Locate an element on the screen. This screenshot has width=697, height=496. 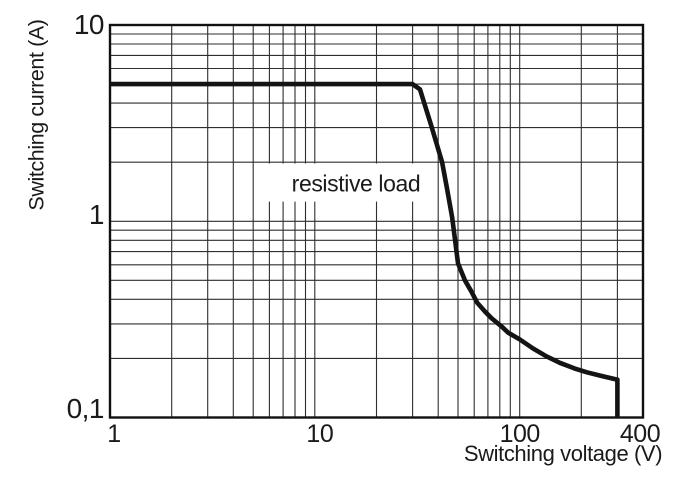
annotation-mask is located at coordinates (346, 182).